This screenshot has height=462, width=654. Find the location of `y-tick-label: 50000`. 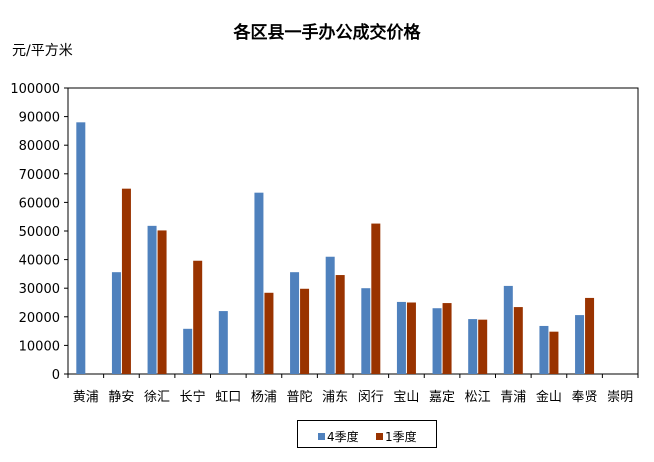

y-tick-label: 50000 is located at coordinates (39, 232).